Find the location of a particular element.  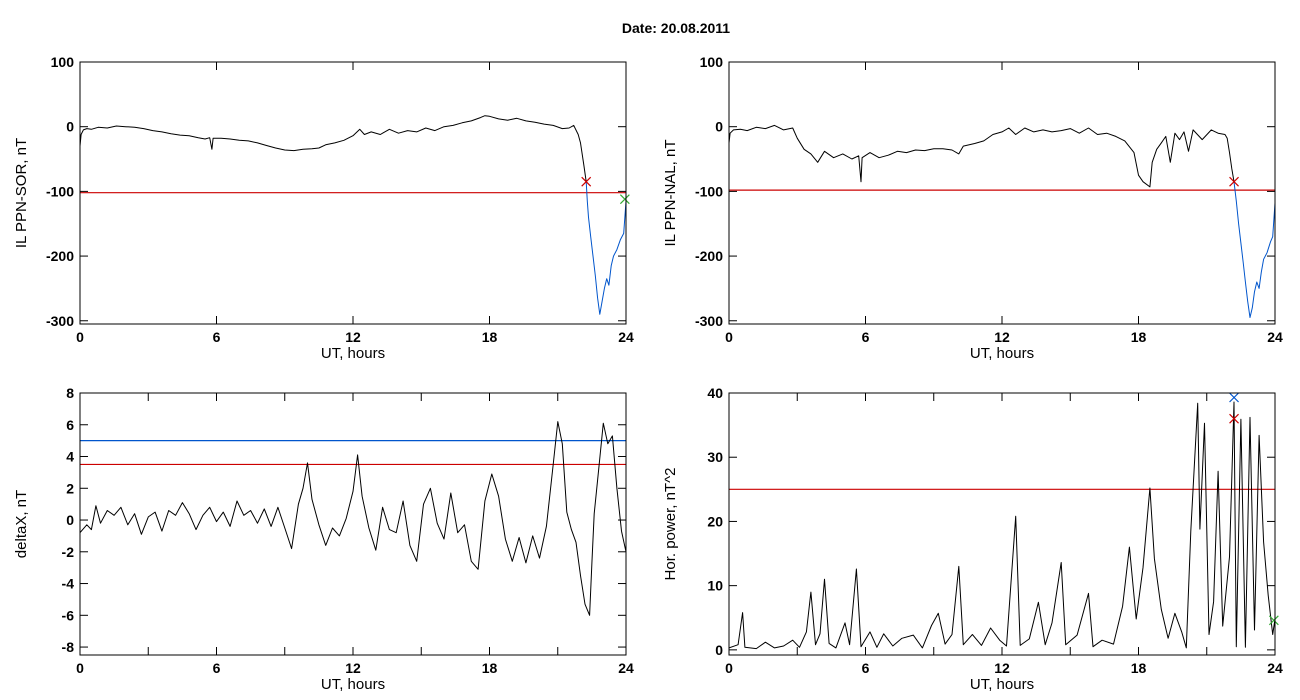

page-title: Date: 20.08.2011 is located at coordinates (676, 28).